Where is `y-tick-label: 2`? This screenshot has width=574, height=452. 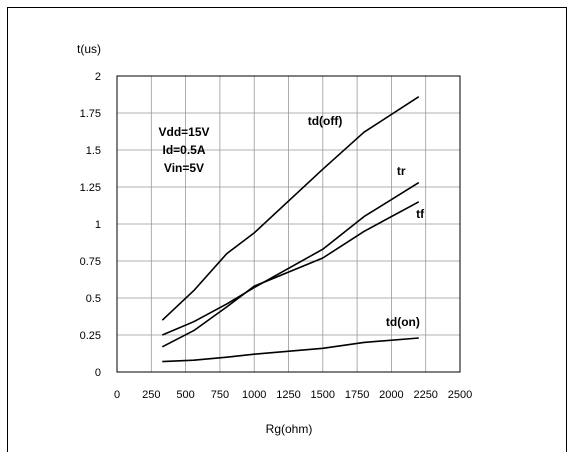
y-tick-label: 2 is located at coordinates (98, 77).